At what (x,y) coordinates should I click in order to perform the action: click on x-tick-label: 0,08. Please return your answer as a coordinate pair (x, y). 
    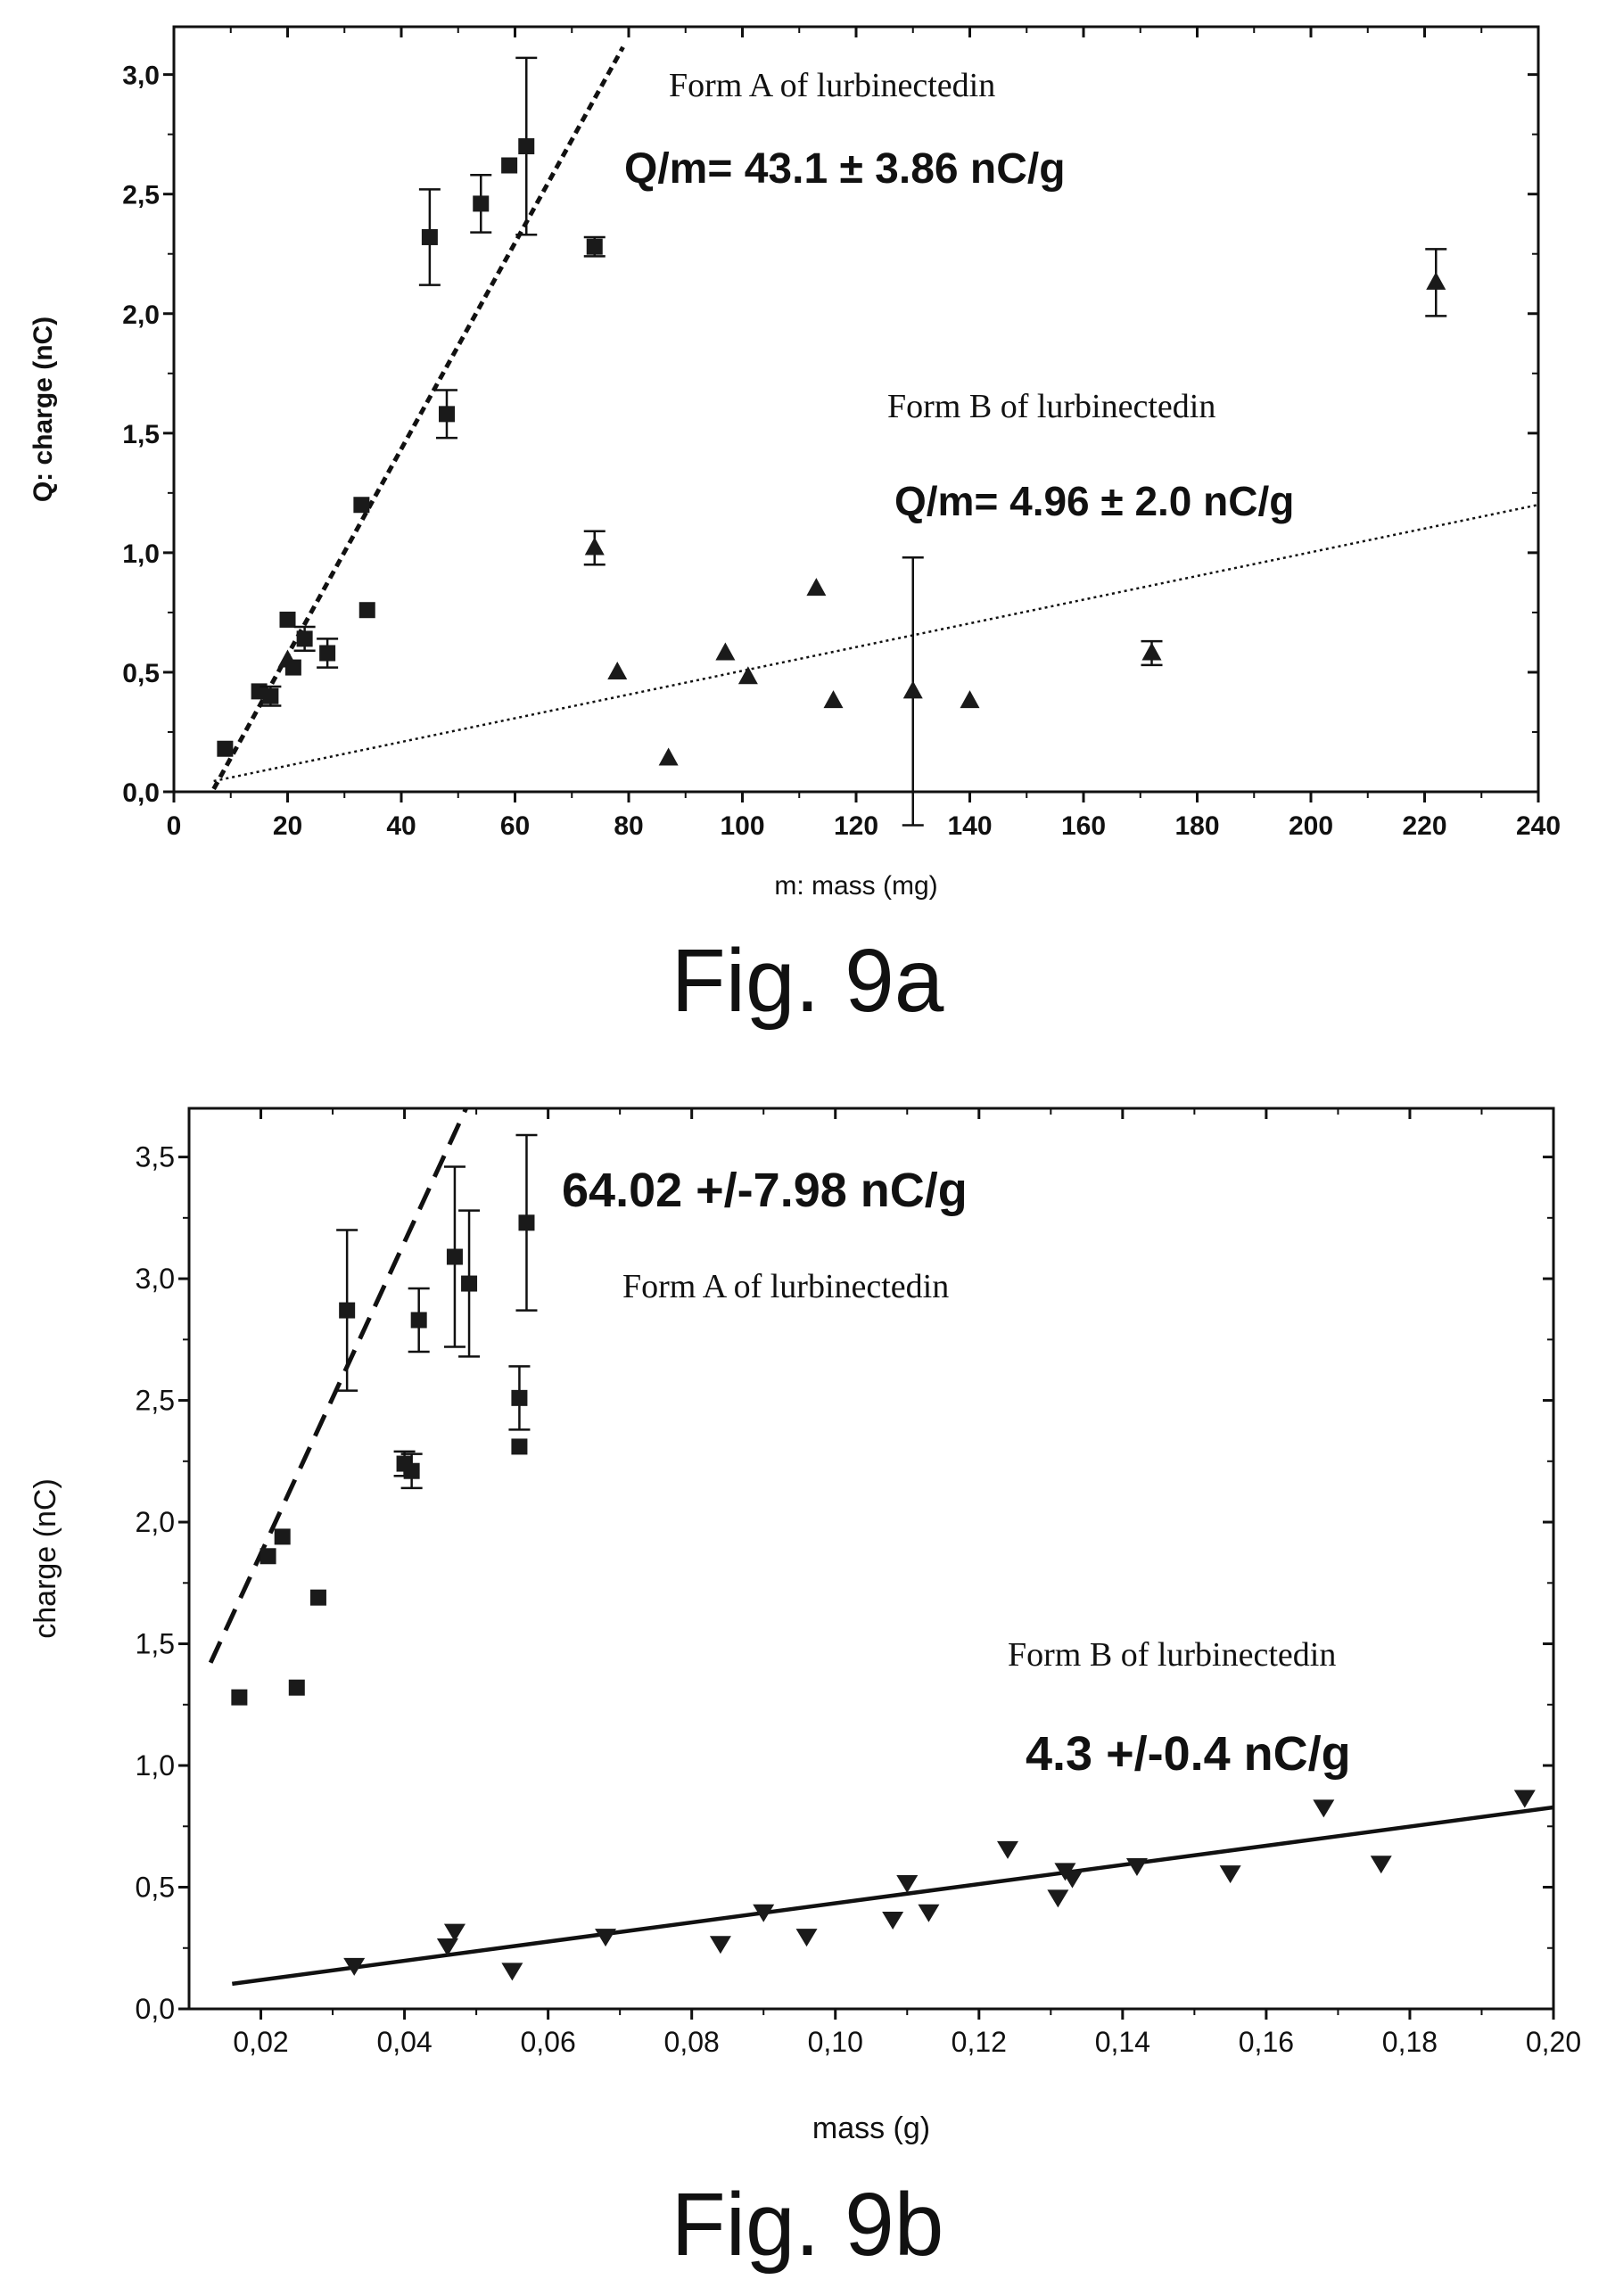
    Looking at the image, I should click on (692, 2042).